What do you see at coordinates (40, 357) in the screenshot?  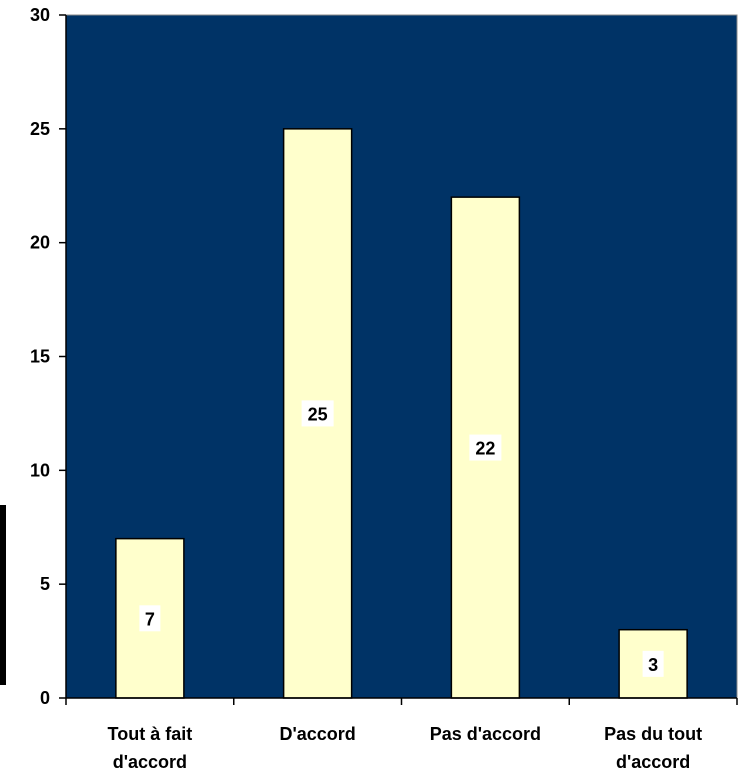 I see `y-tick-label: 15` at bounding box center [40, 357].